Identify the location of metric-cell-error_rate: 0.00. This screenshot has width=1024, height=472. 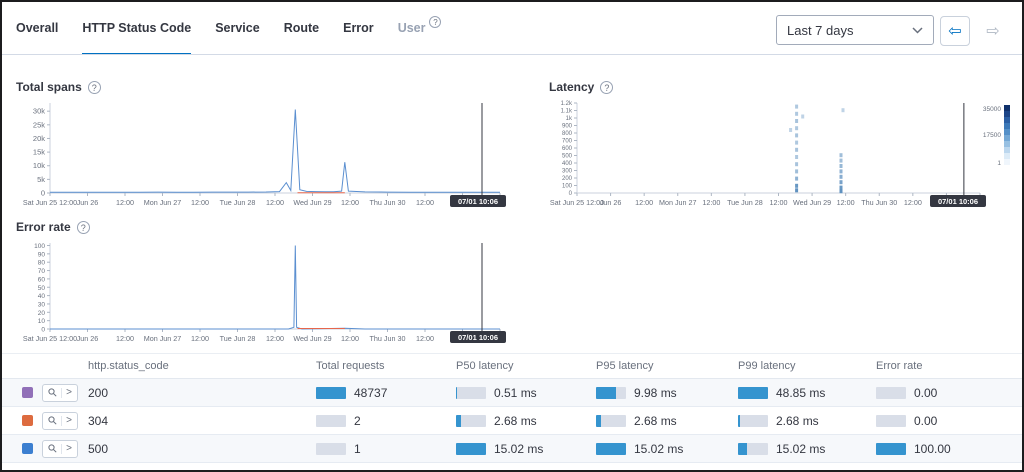
(949, 421).